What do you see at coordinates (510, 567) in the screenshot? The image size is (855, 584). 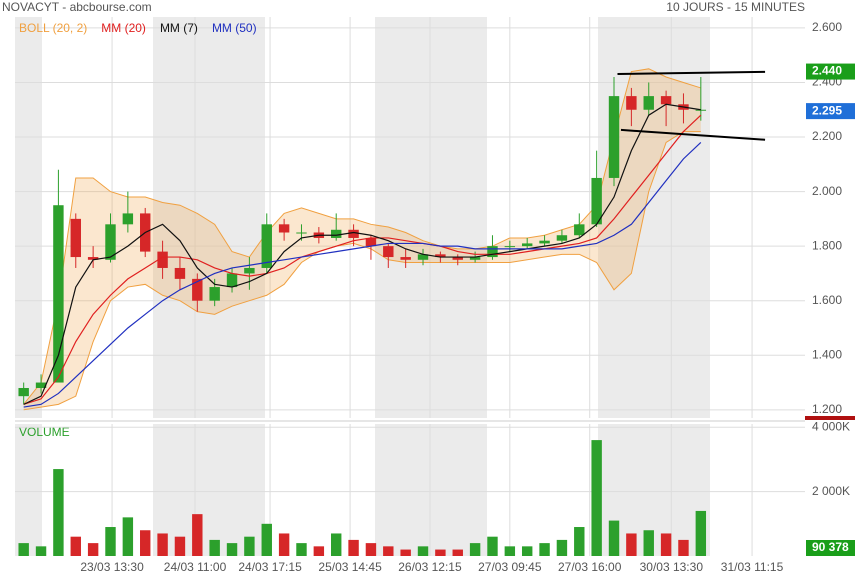 I see `x-tick-label: 27/03 09:45` at bounding box center [510, 567].